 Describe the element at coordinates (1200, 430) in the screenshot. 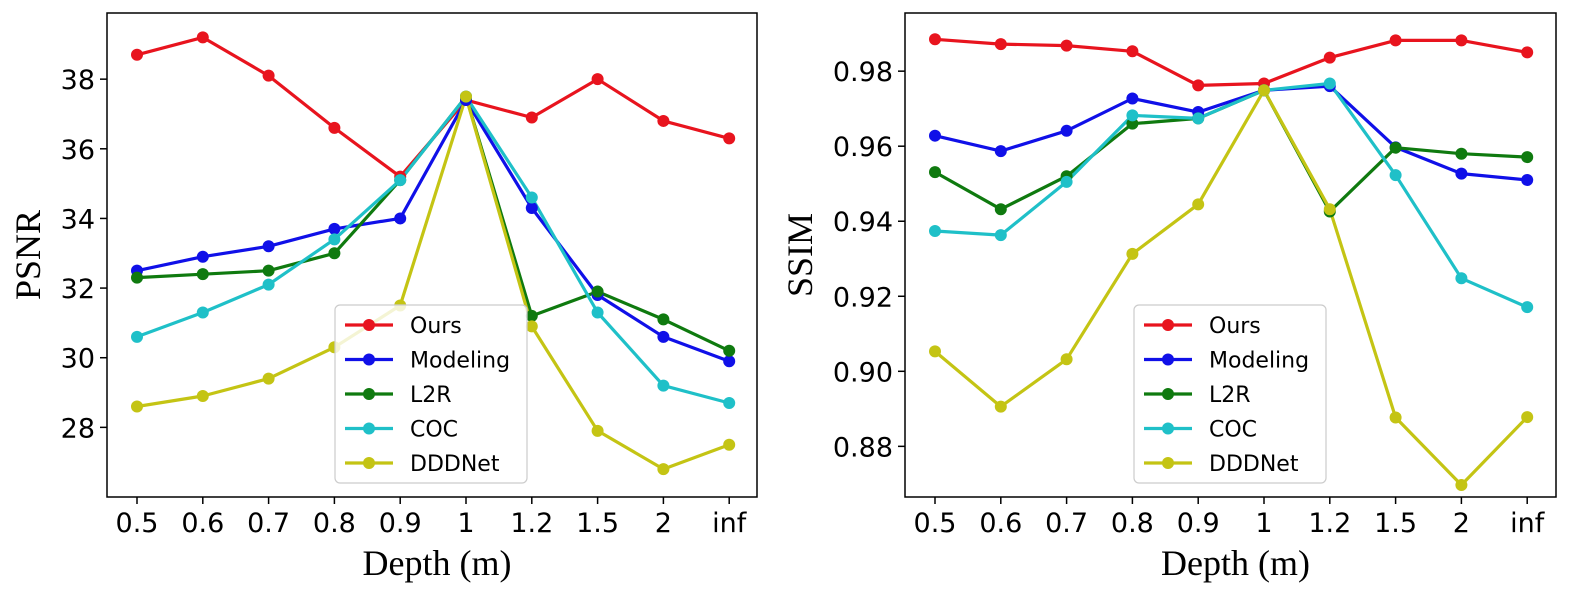

I see `legend-item-coc: COC` at that location.